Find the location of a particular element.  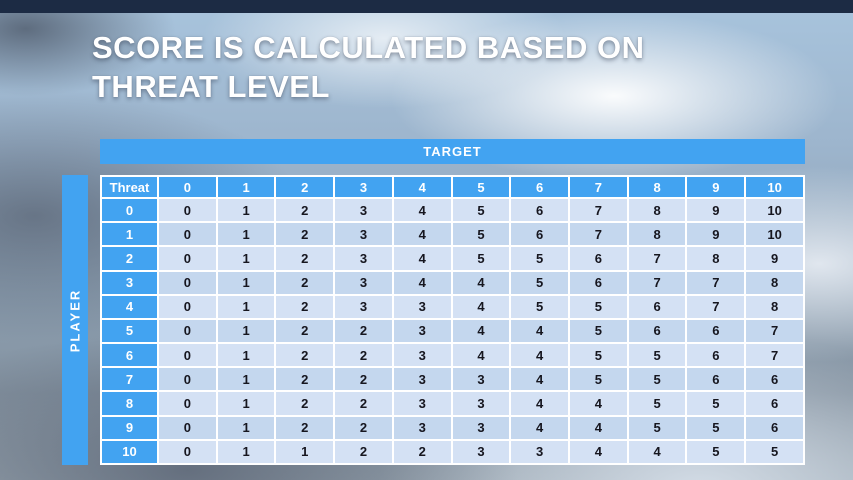

row-header-9: 9 is located at coordinates (129, 427).